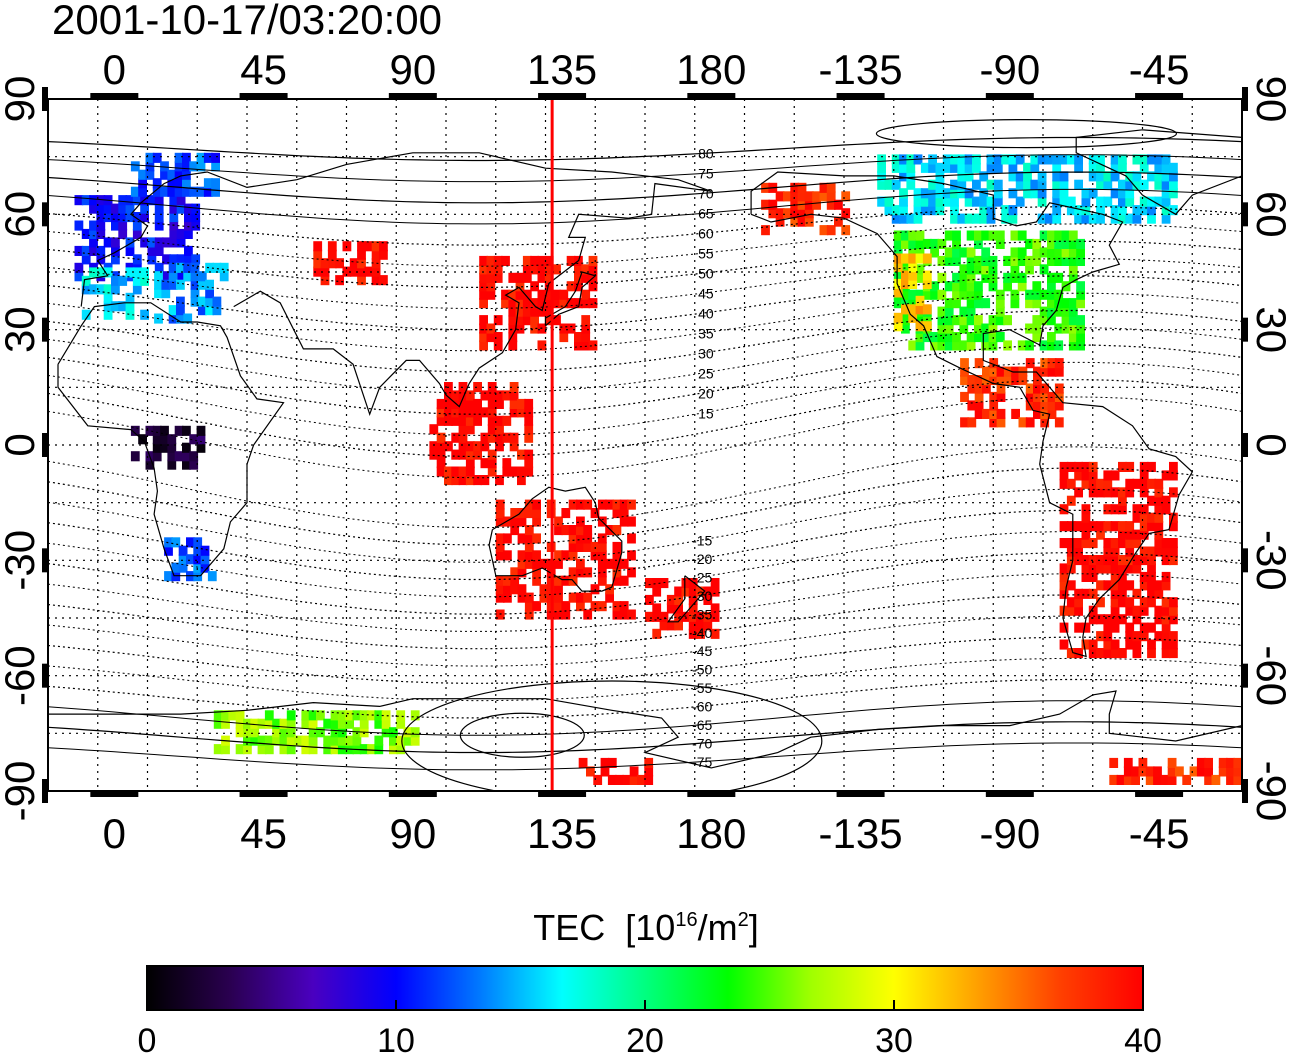 This screenshot has height=1057, width=1292. I want to click on contour-line, so click(645, 506).